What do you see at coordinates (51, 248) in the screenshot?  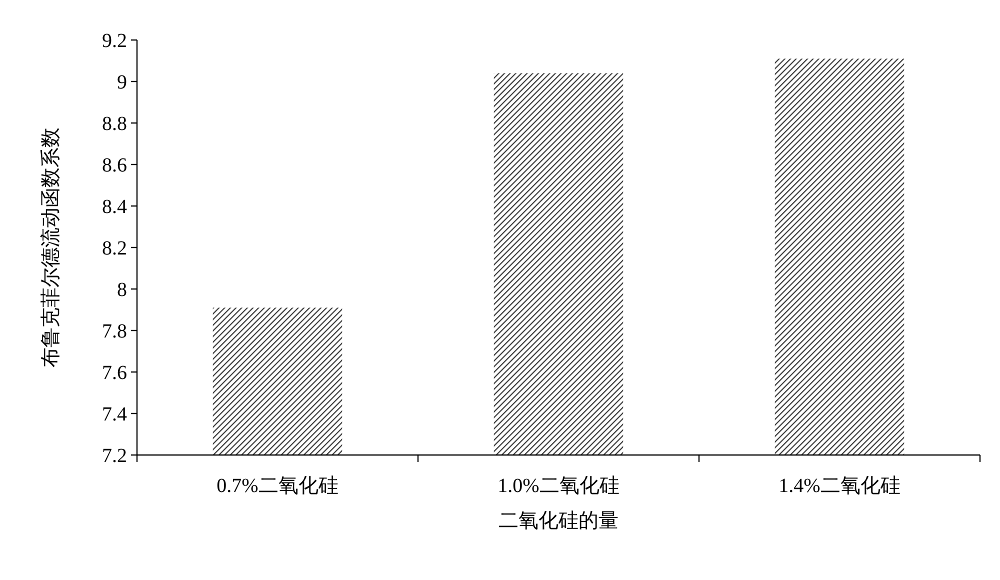 I see `y-axis-title: 布鲁克菲尔德流动函数系数` at bounding box center [51, 248].